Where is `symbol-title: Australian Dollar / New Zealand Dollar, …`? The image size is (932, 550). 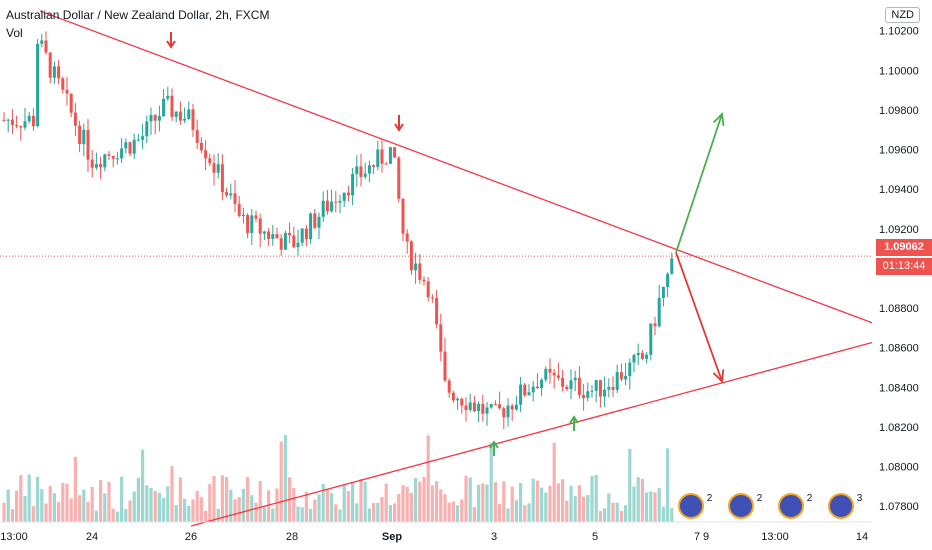
symbol-title: Australian Dollar / New Zealand Dollar, … is located at coordinates (138, 15).